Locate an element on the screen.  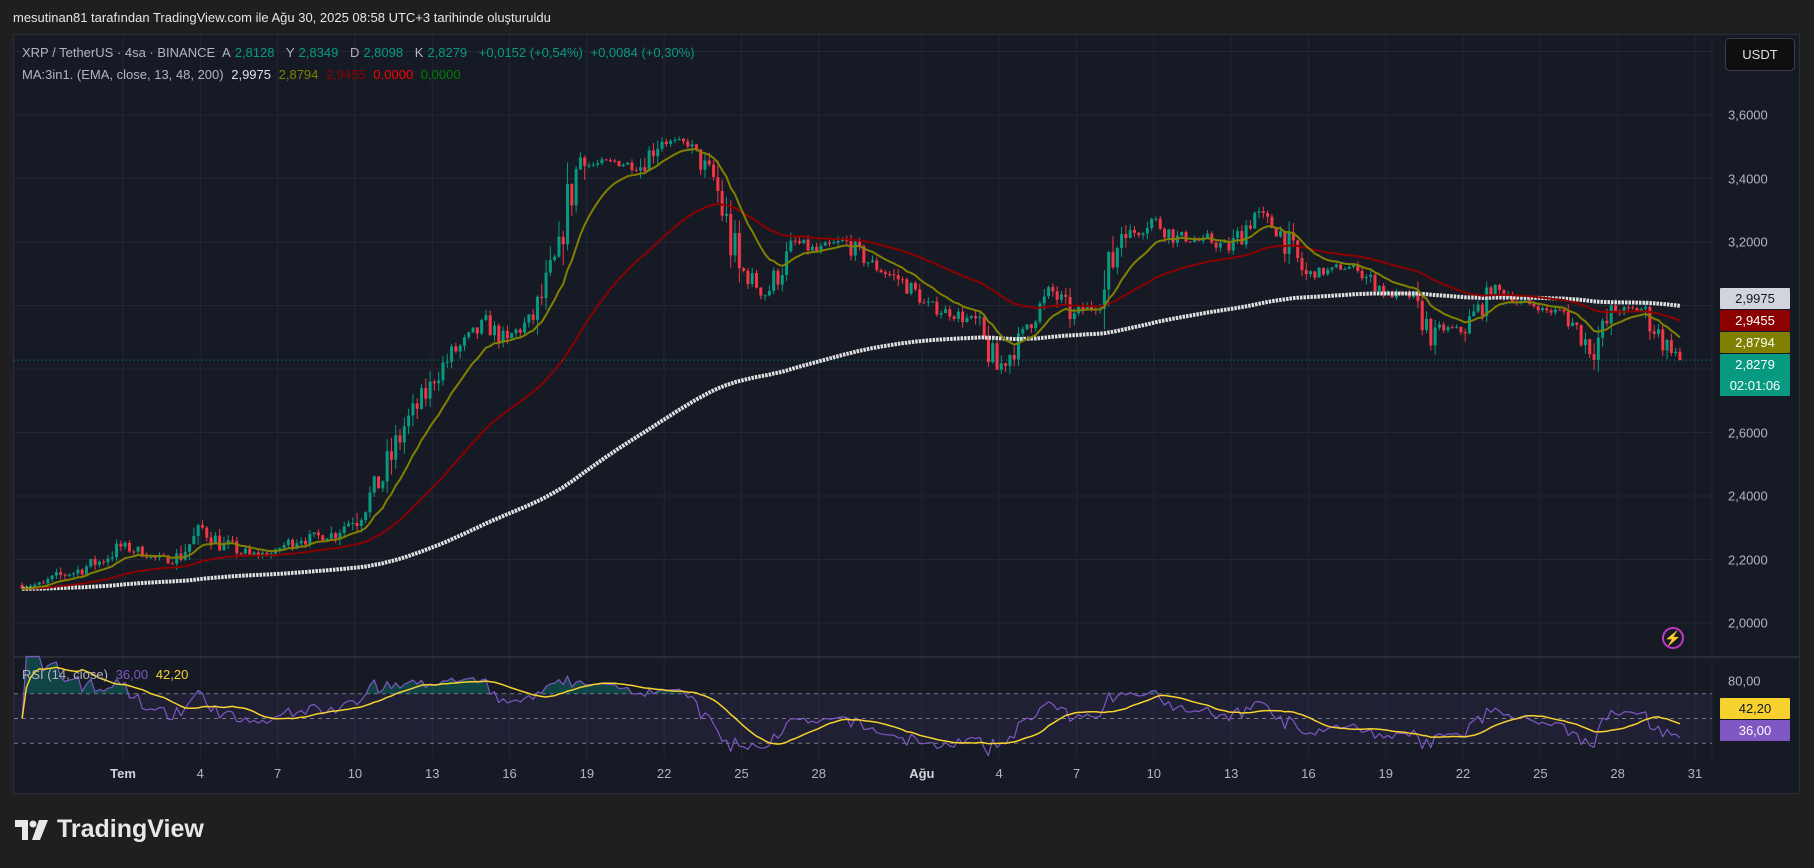
time-tick-label: Ağu is located at coordinates (922, 773).